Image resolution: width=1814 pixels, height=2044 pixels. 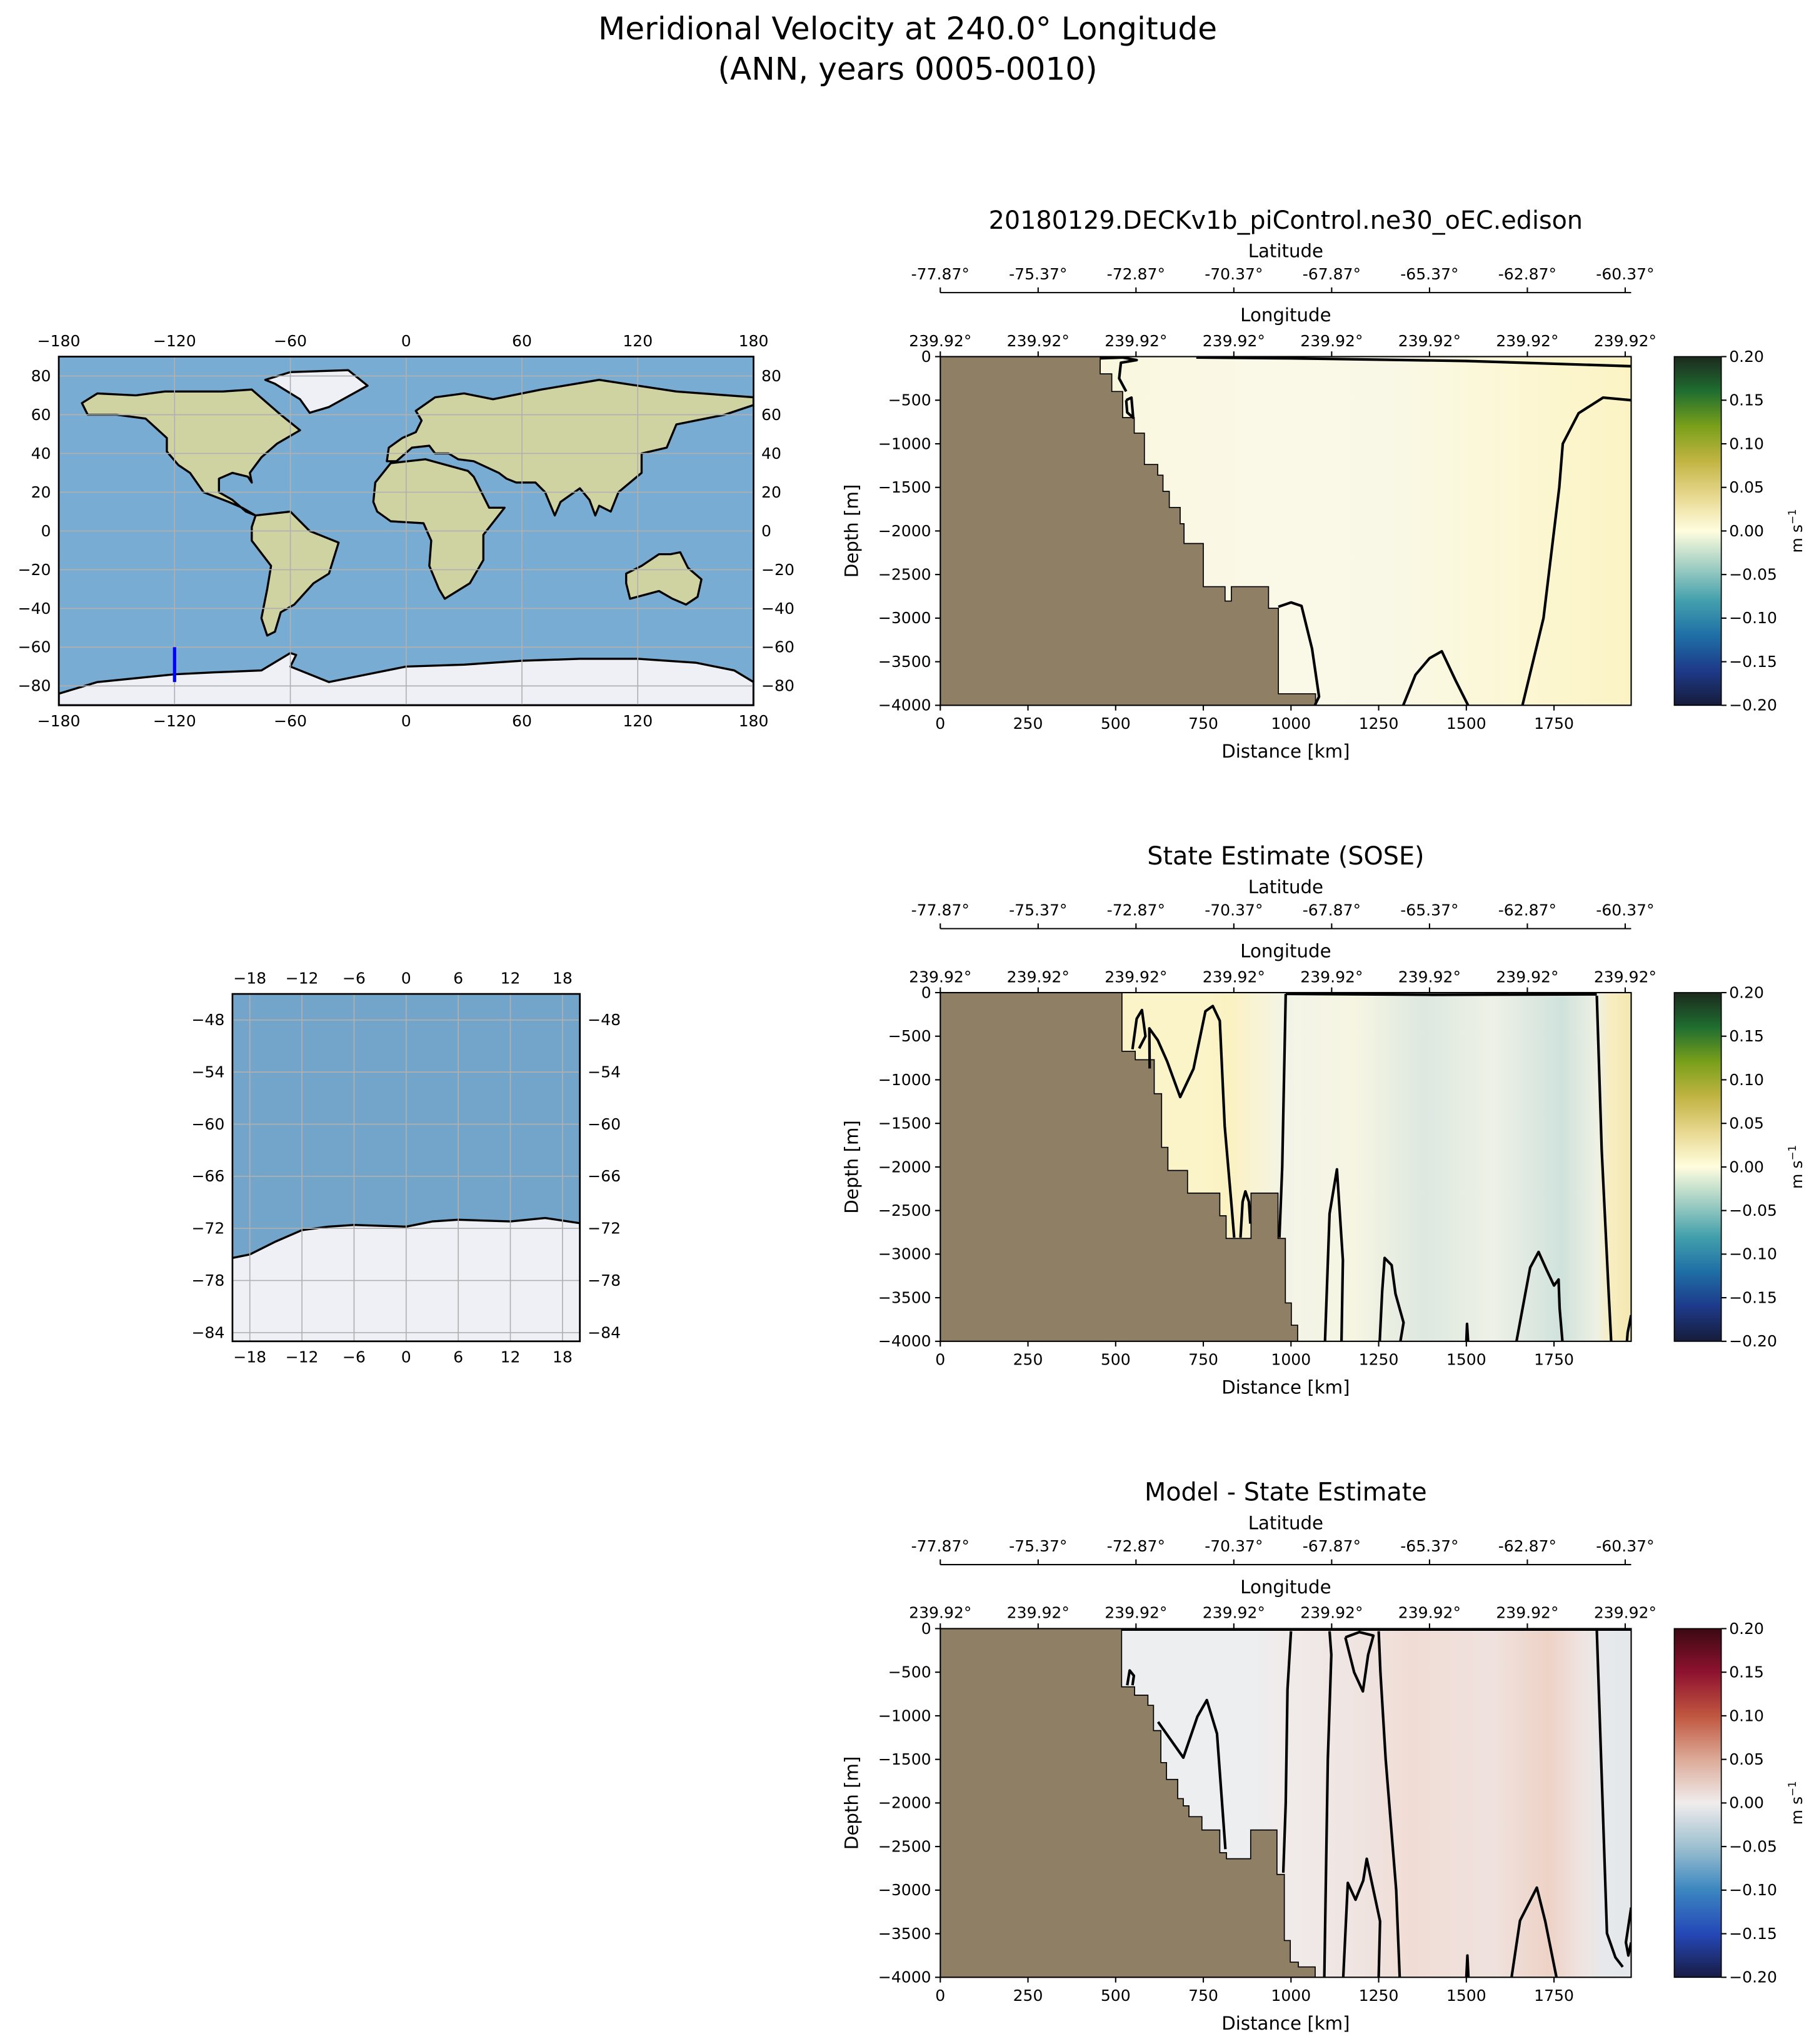 I want to click on lat-tick-label: -70.37°, so click(x=1234, y=274).